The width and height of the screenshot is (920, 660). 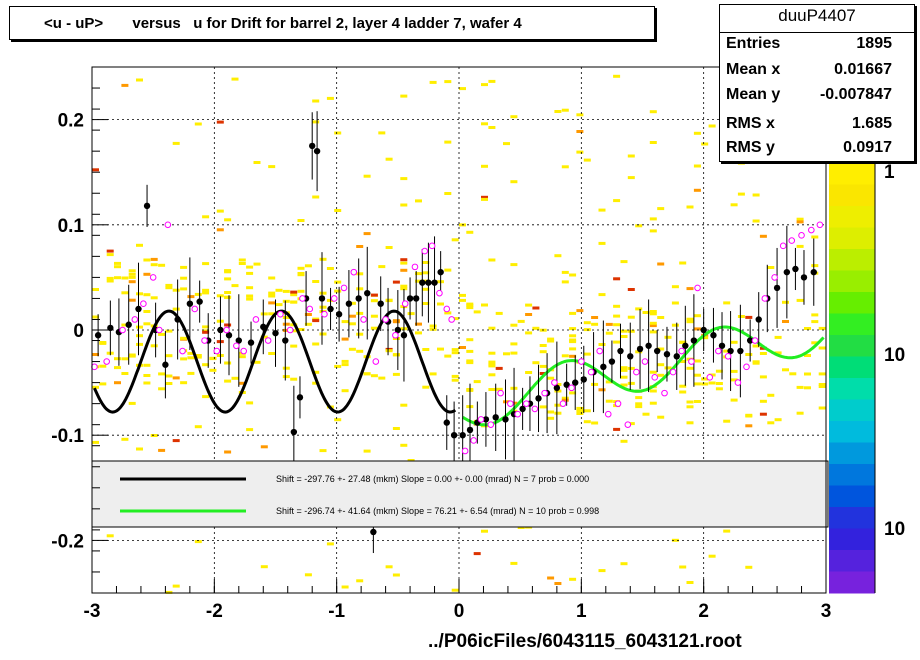 I want to click on stats-row-entries: Entries 1895, so click(x=809, y=47).